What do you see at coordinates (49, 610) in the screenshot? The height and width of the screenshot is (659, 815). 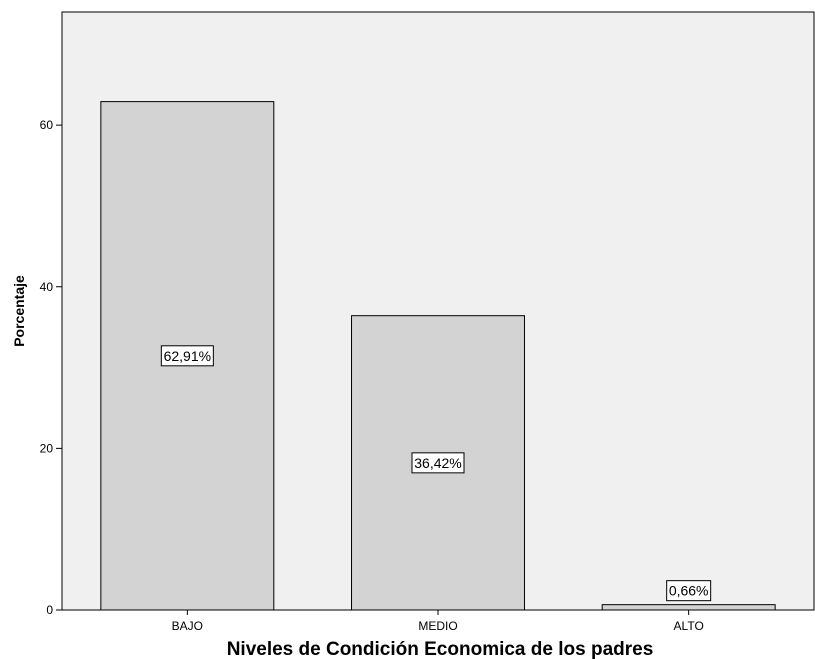 I see `y-tick-label-0: 0` at bounding box center [49, 610].